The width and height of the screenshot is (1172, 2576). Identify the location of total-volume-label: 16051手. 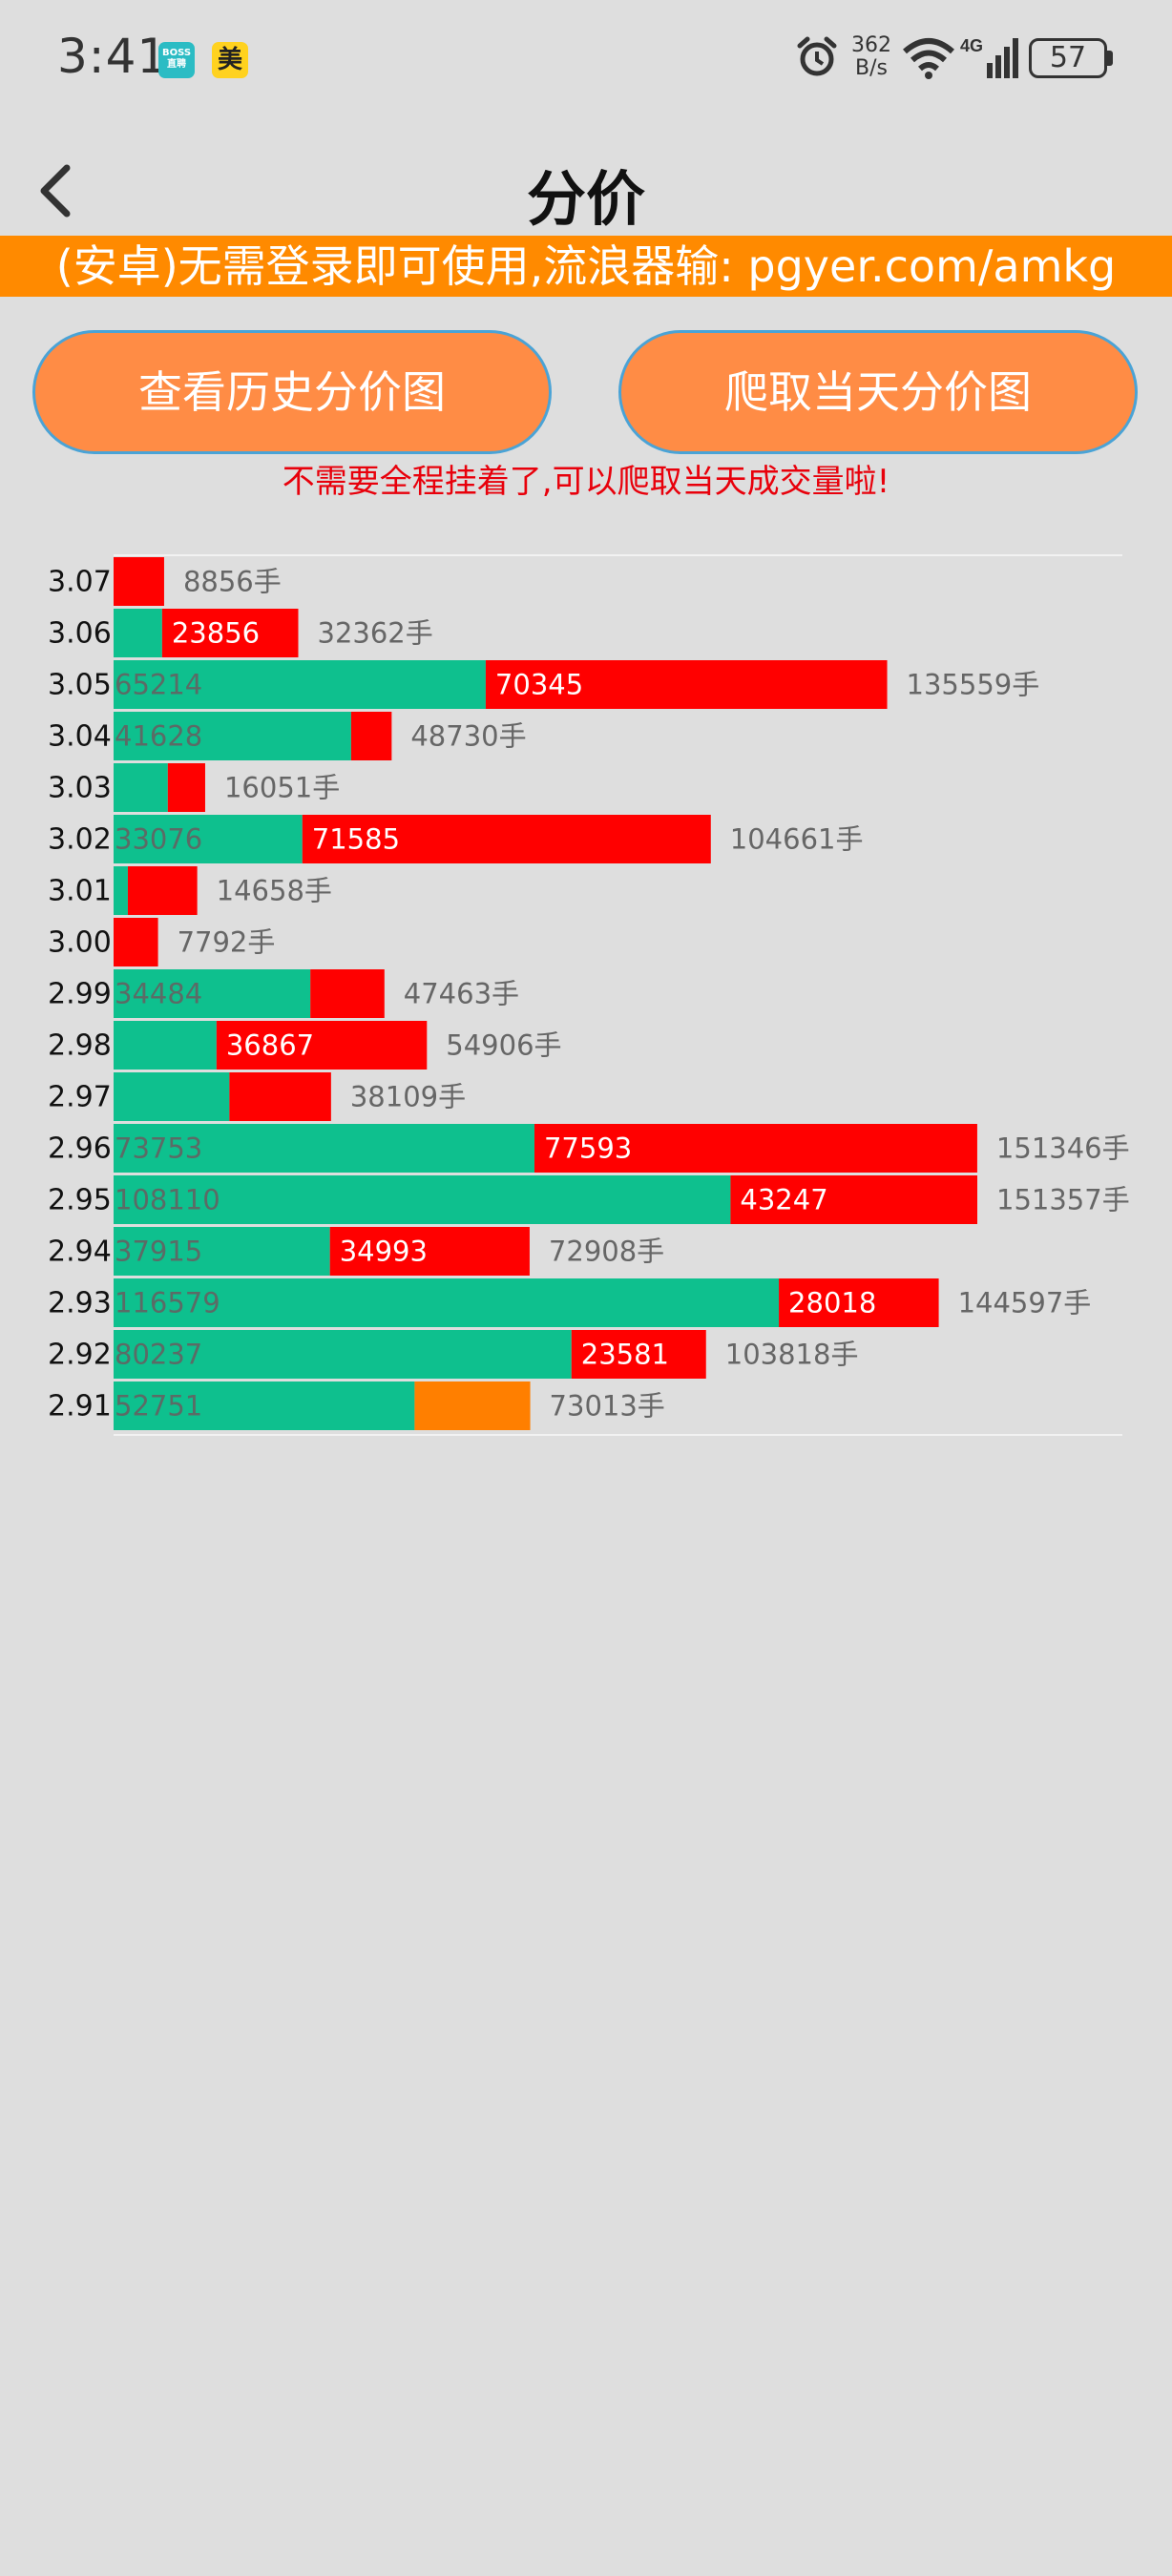
(282, 788).